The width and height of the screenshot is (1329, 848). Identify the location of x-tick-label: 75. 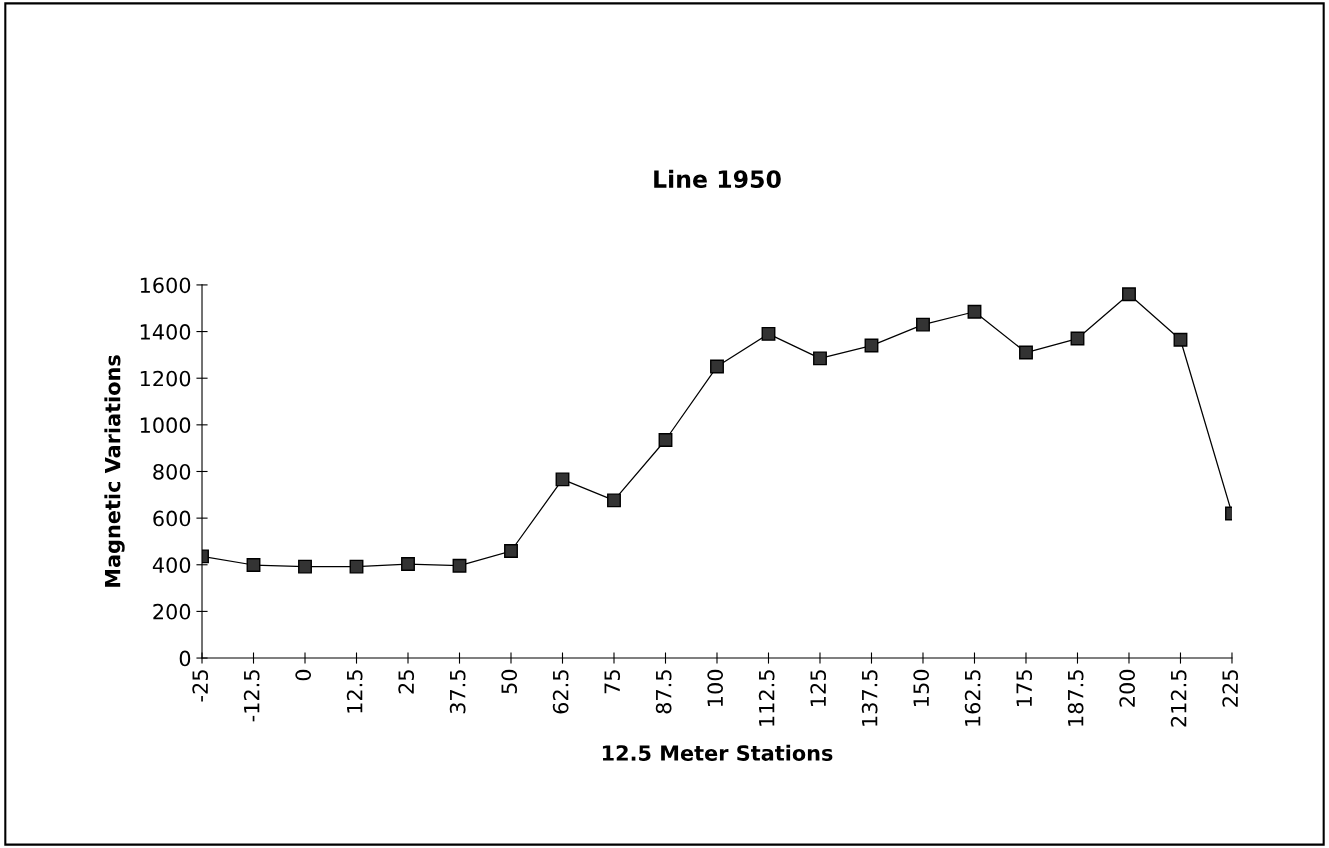
(612, 682).